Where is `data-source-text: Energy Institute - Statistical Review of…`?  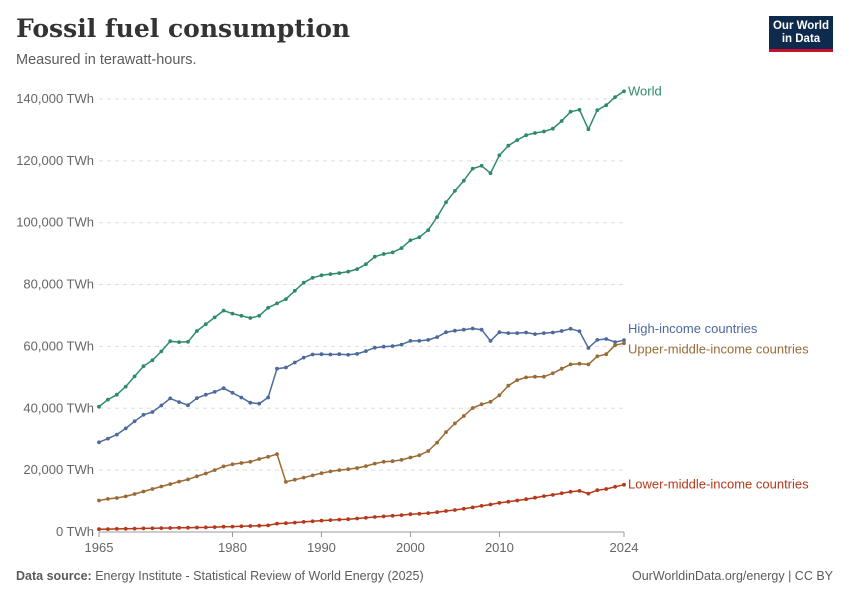 data-source-text: Energy Institute - Statistical Review of… is located at coordinates (259, 576).